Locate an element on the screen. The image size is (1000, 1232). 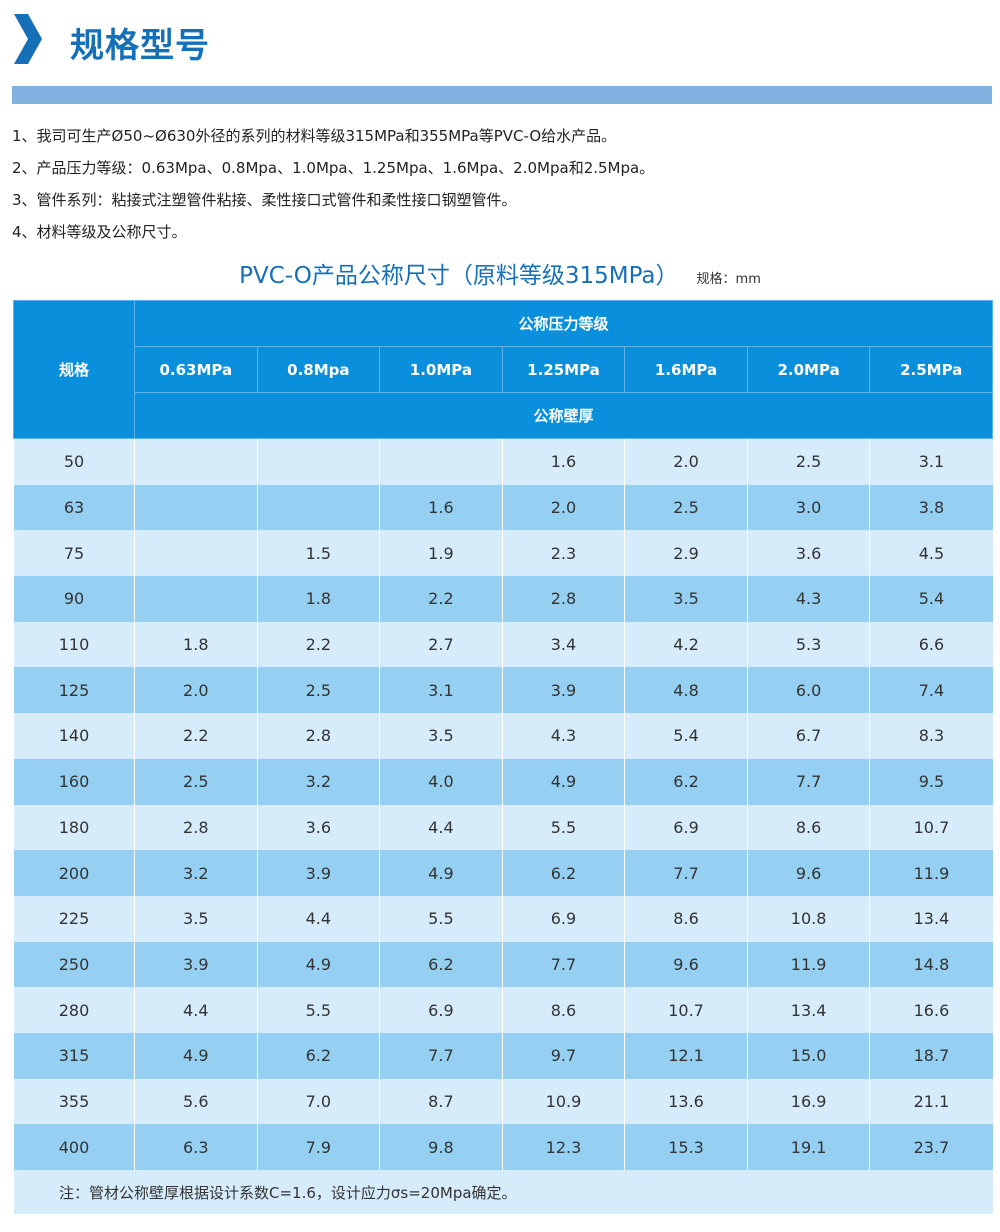
spec-cell: 400 is located at coordinates (74, 1147).